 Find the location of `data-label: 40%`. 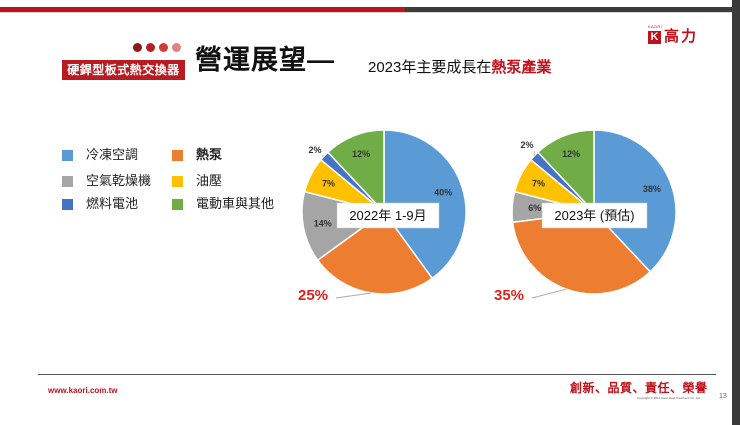

data-label: 40% is located at coordinates (443, 193).